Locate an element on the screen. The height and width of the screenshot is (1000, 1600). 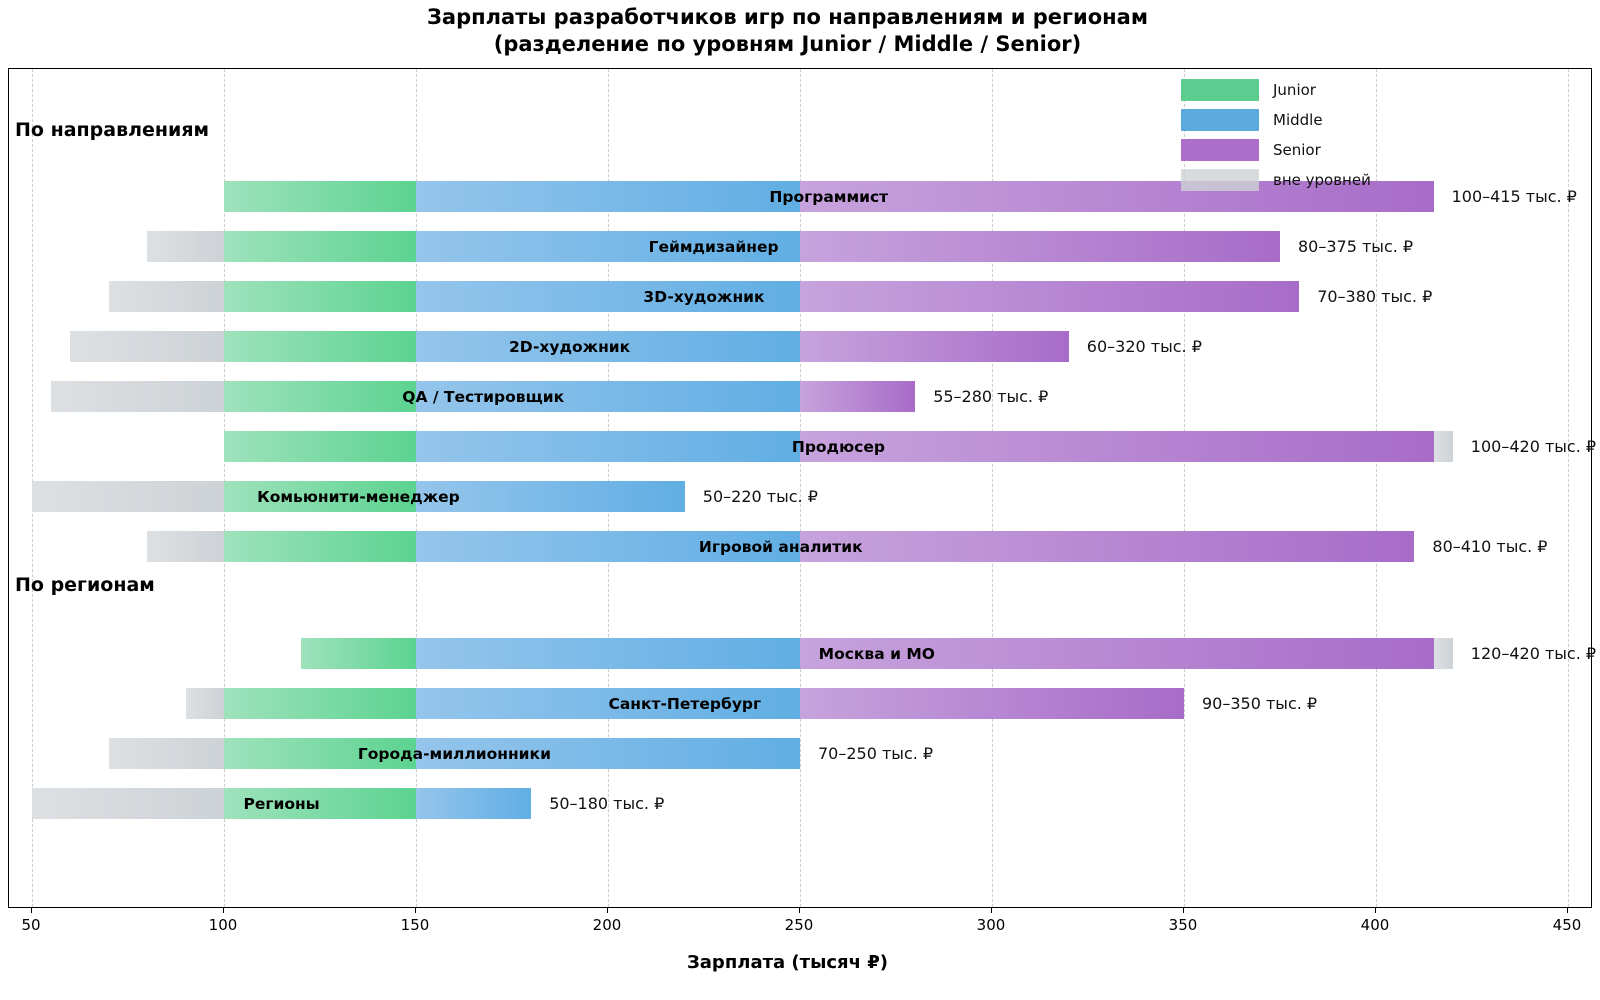
bar-range-label: 120–420 тыс. ₽ is located at coordinates (1533, 653).